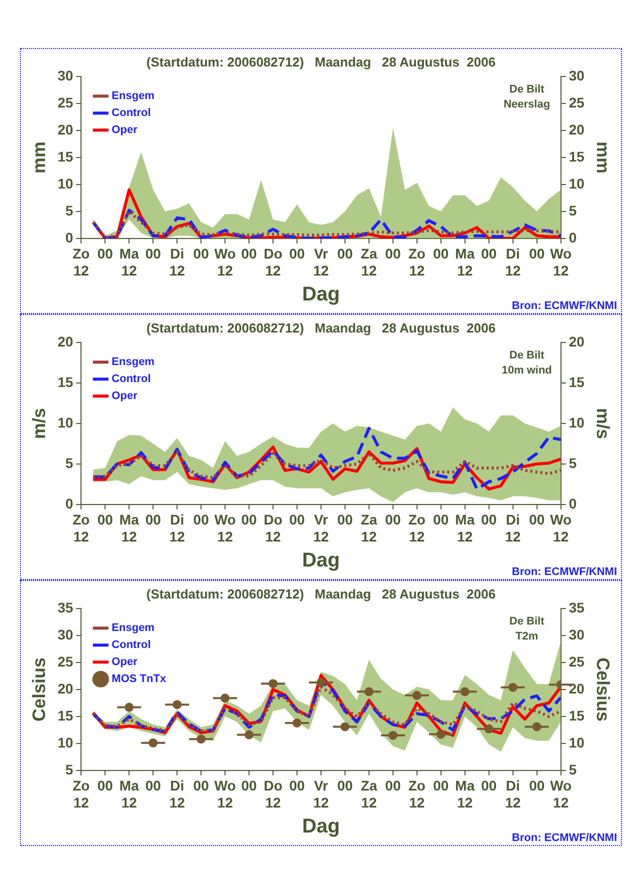  I want to click on text: Bron: ECMWF/KNMI, so click(564, 572).